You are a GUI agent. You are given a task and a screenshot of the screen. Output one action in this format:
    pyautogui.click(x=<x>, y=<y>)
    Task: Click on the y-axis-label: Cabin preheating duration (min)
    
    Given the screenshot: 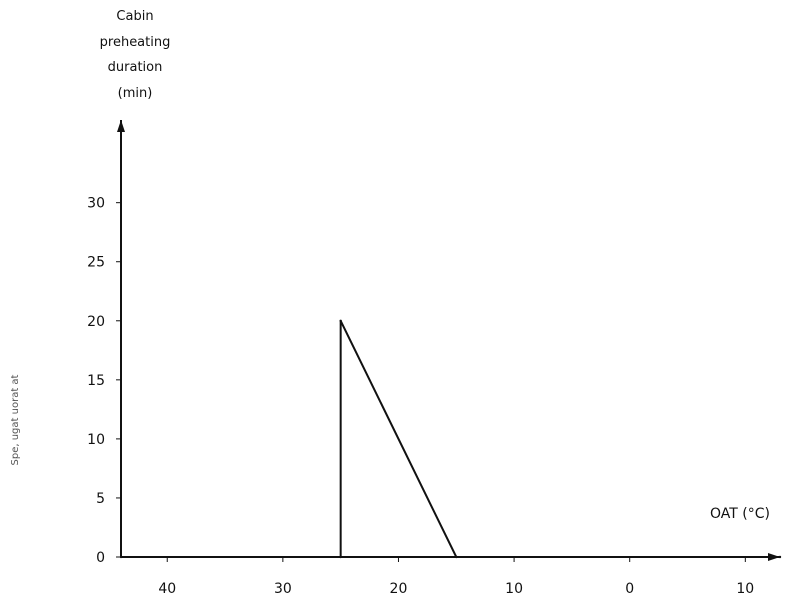 What is the action you would take?
    pyautogui.click(x=135, y=55)
    